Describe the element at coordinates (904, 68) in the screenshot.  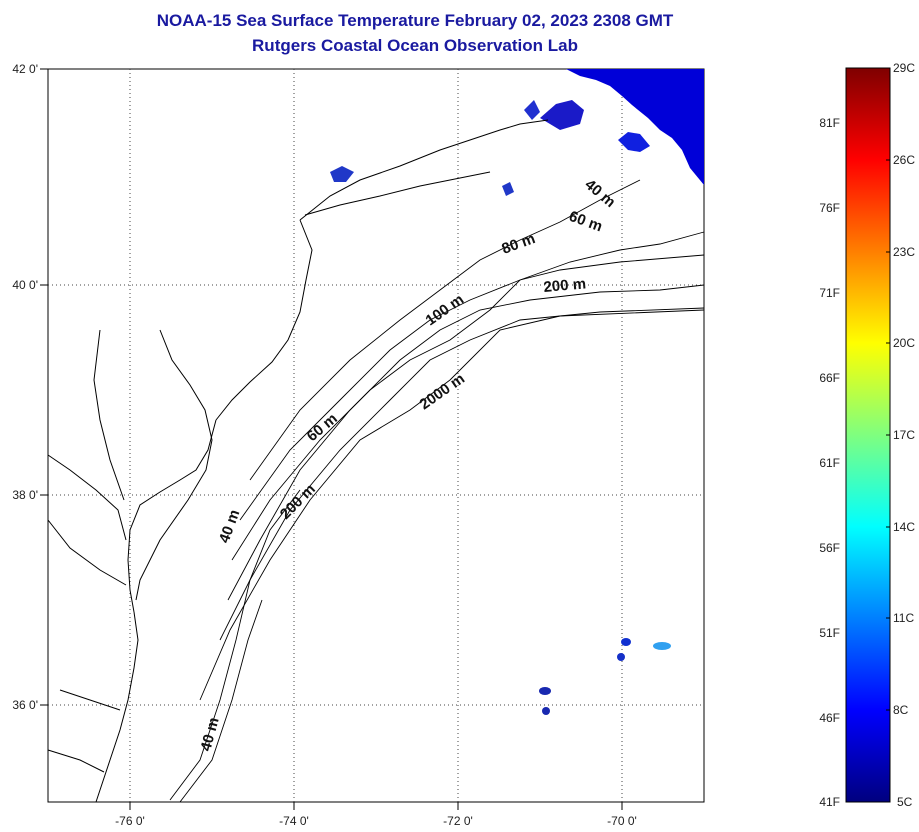
I see `celsius-label: 29C` at that location.